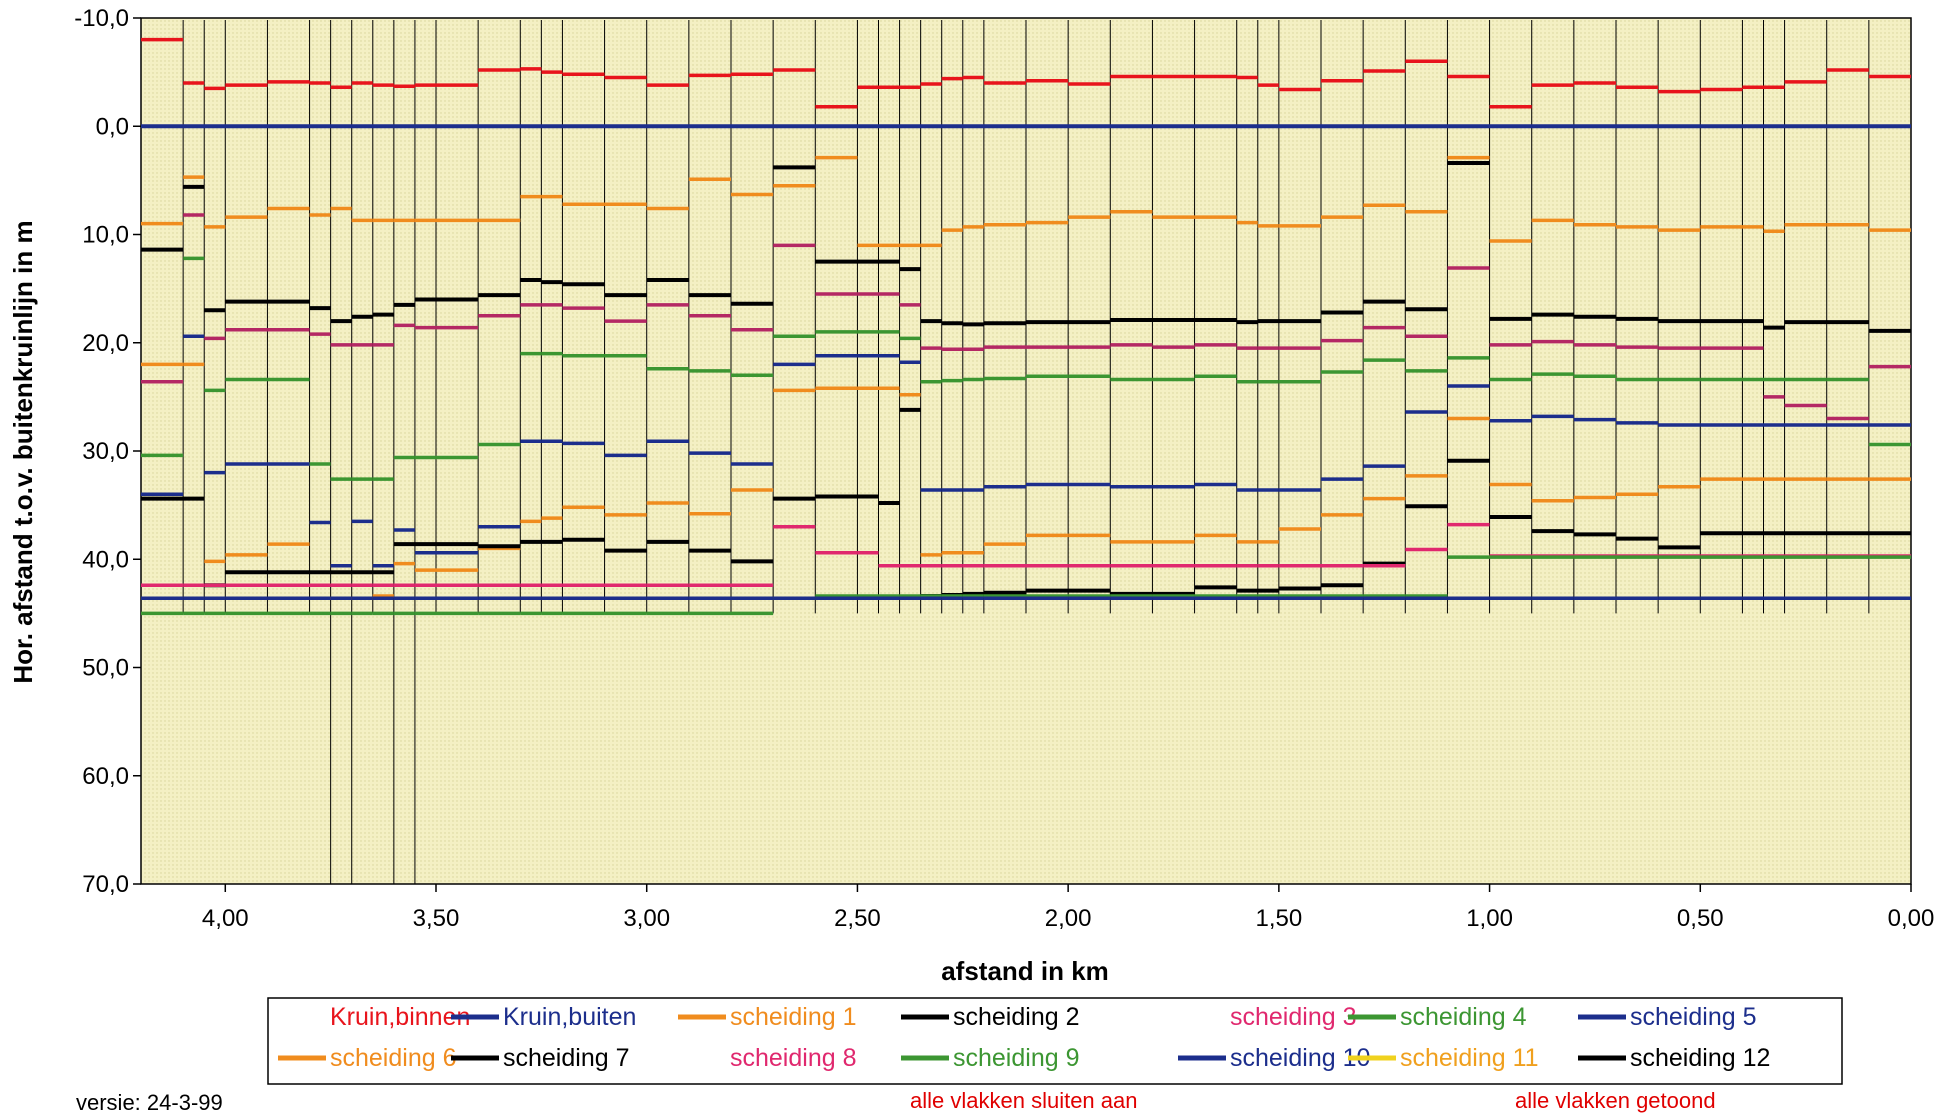 This screenshot has height=1118, width=1957. I want to click on y-tick-label: 40,0, so click(105, 559).